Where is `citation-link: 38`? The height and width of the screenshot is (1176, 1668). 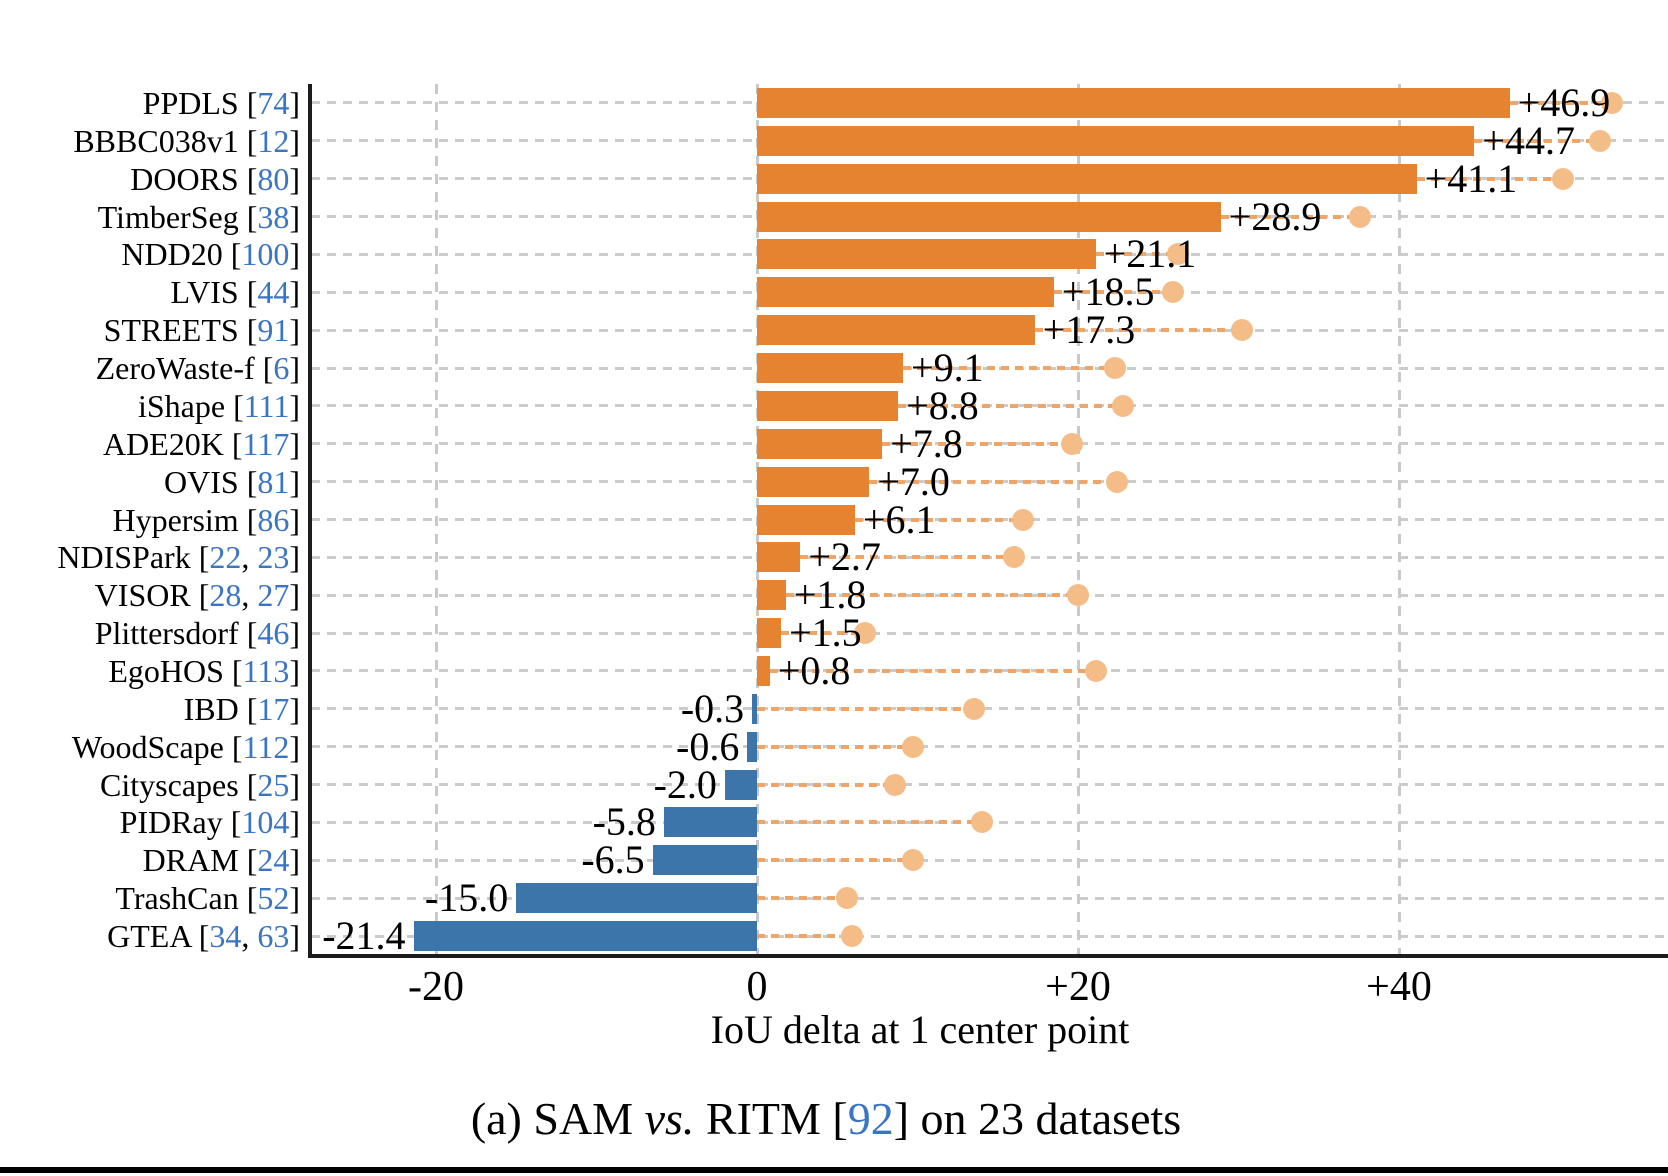
citation-link: 38 is located at coordinates (273, 216).